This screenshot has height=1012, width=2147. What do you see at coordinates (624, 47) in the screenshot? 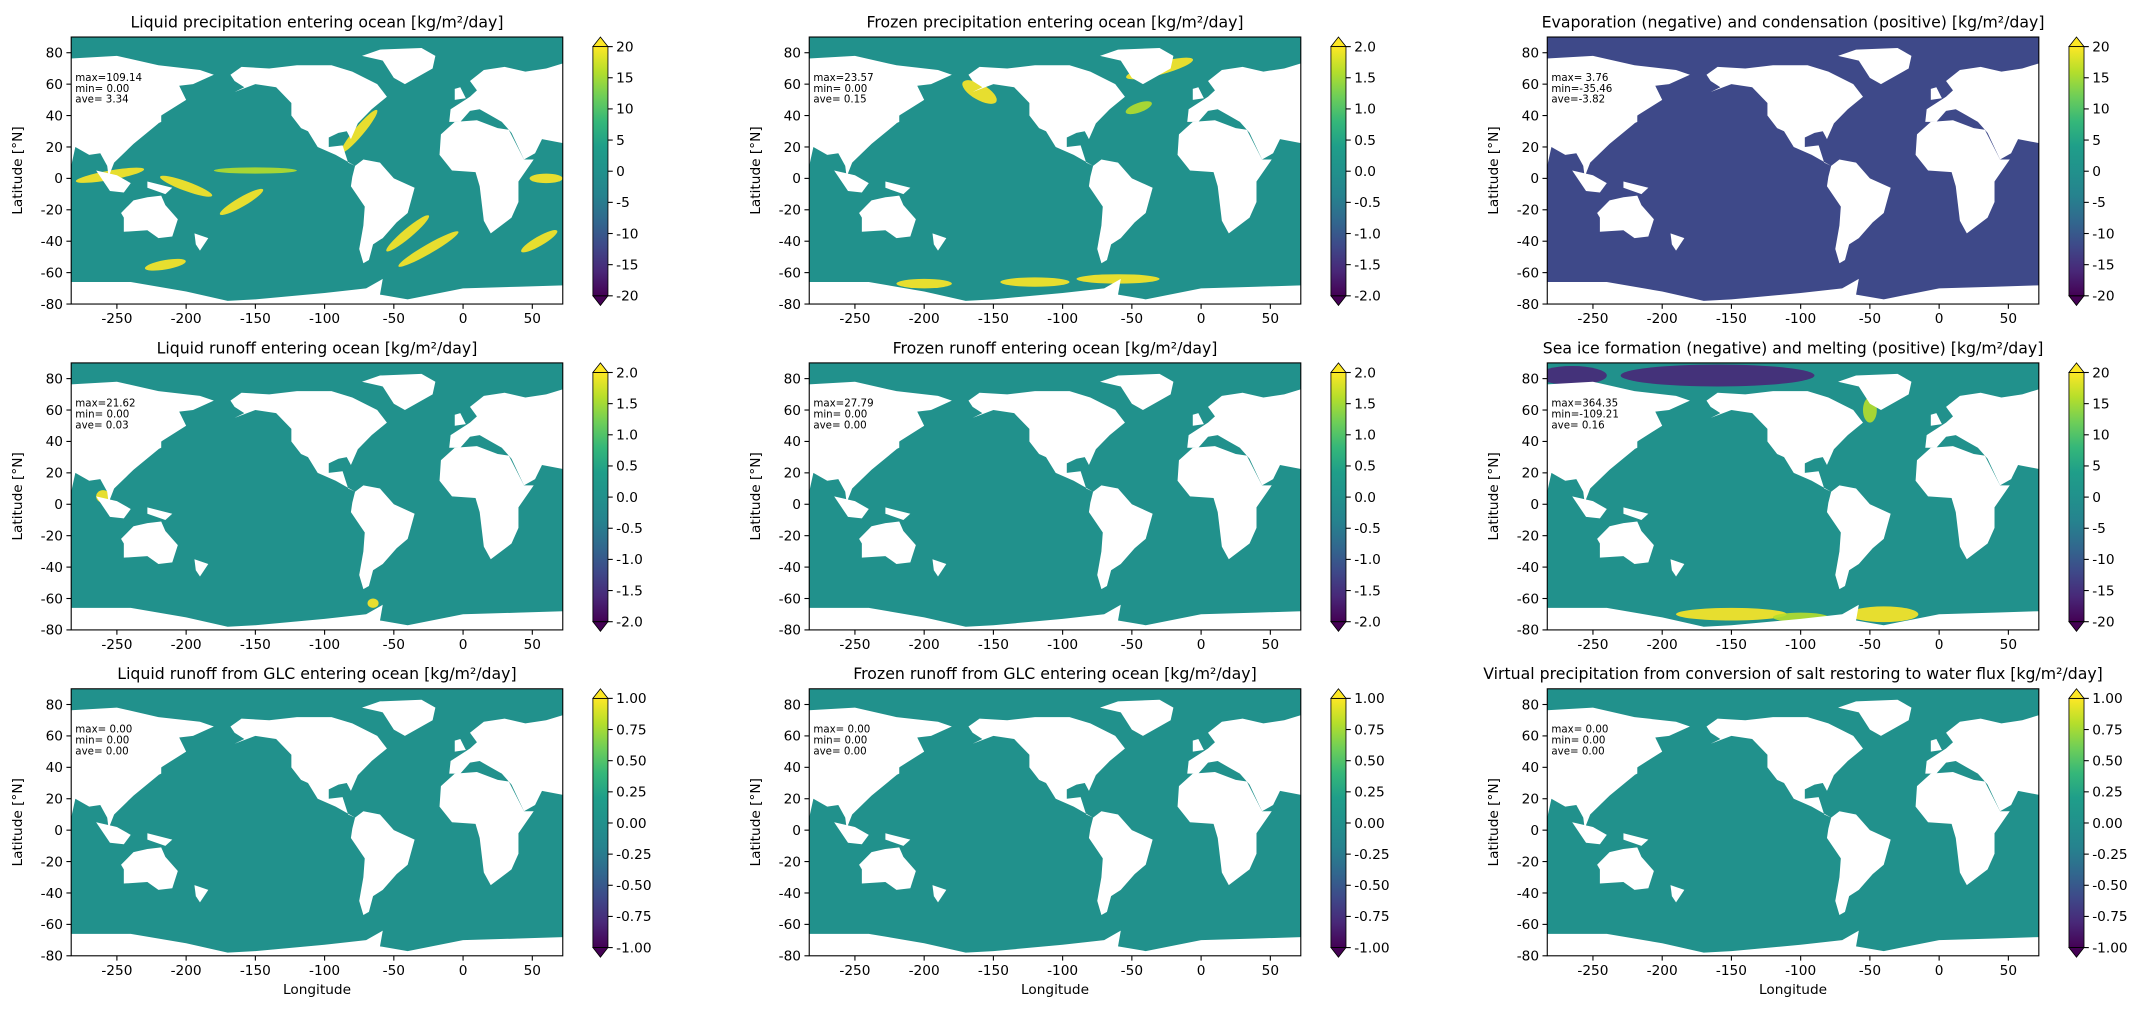
I see `colorbar-tick-label: 20` at bounding box center [624, 47].